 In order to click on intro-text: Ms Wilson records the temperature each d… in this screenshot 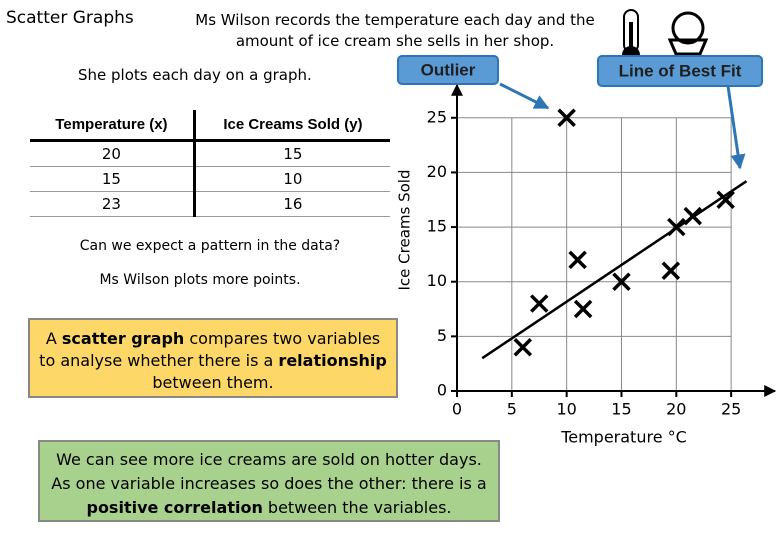, I will do `click(395, 30)`.